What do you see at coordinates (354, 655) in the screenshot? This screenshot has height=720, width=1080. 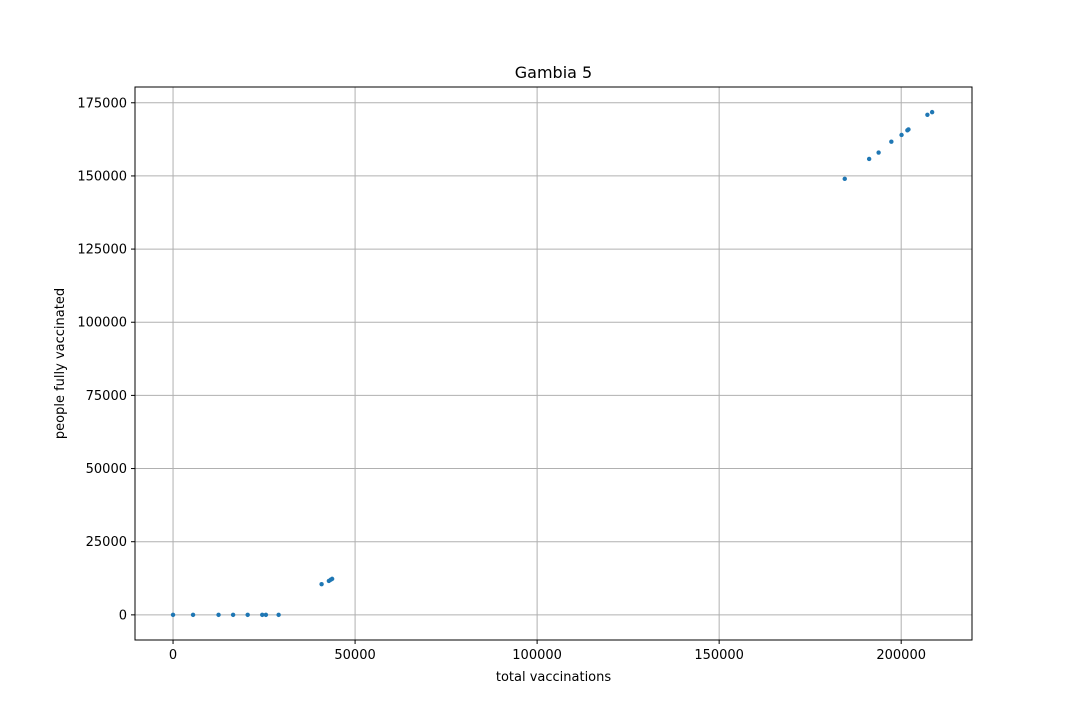 I see `x-tick-label: 50000` at bounding box center [354, 655].